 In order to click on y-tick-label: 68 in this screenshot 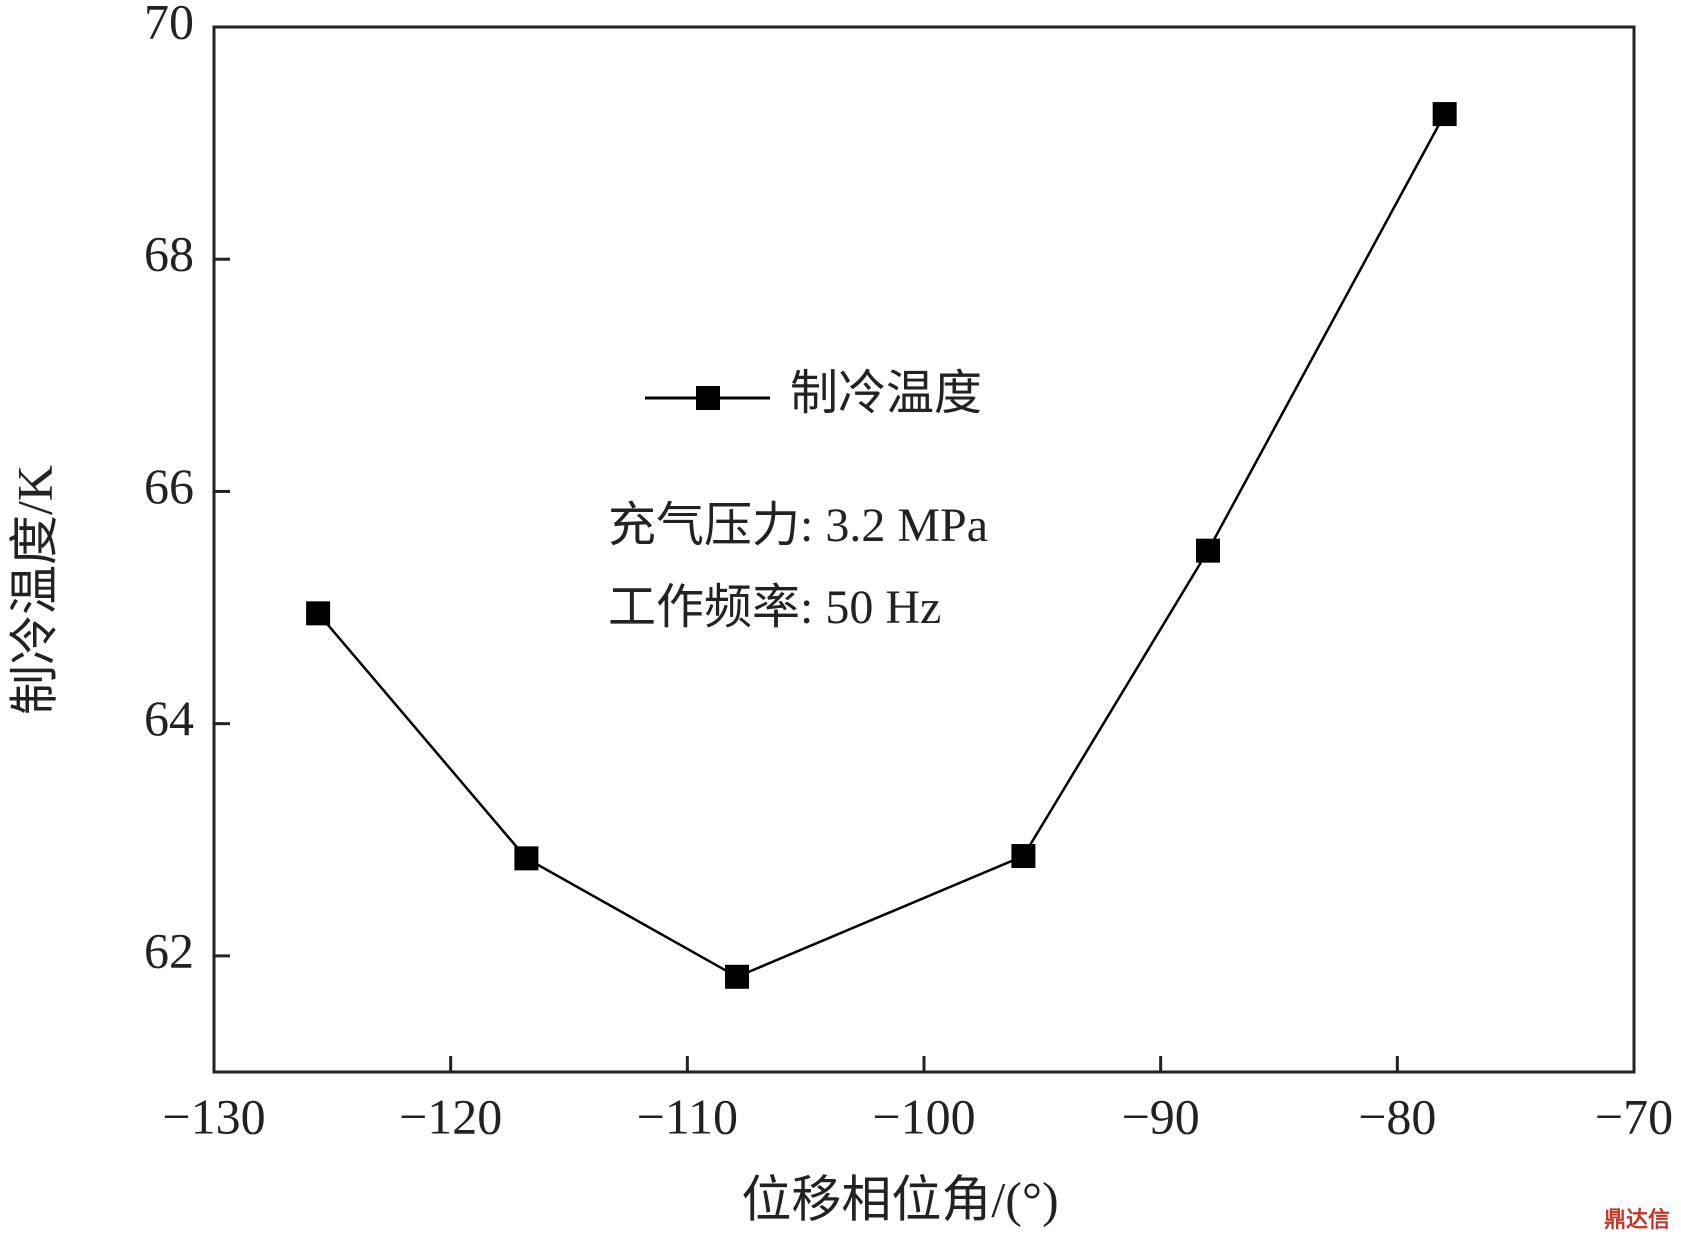, I will do `click(169, 254)`.